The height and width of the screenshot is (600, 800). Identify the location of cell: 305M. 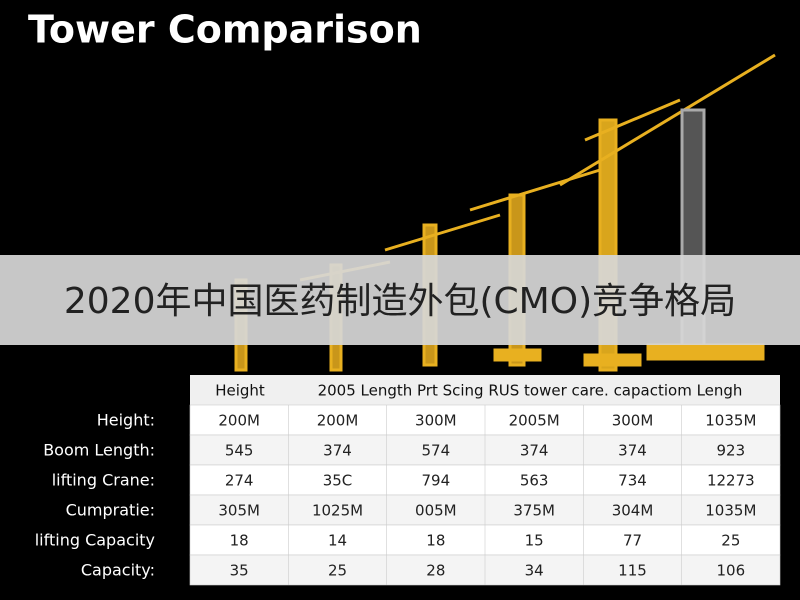
(239, 511).